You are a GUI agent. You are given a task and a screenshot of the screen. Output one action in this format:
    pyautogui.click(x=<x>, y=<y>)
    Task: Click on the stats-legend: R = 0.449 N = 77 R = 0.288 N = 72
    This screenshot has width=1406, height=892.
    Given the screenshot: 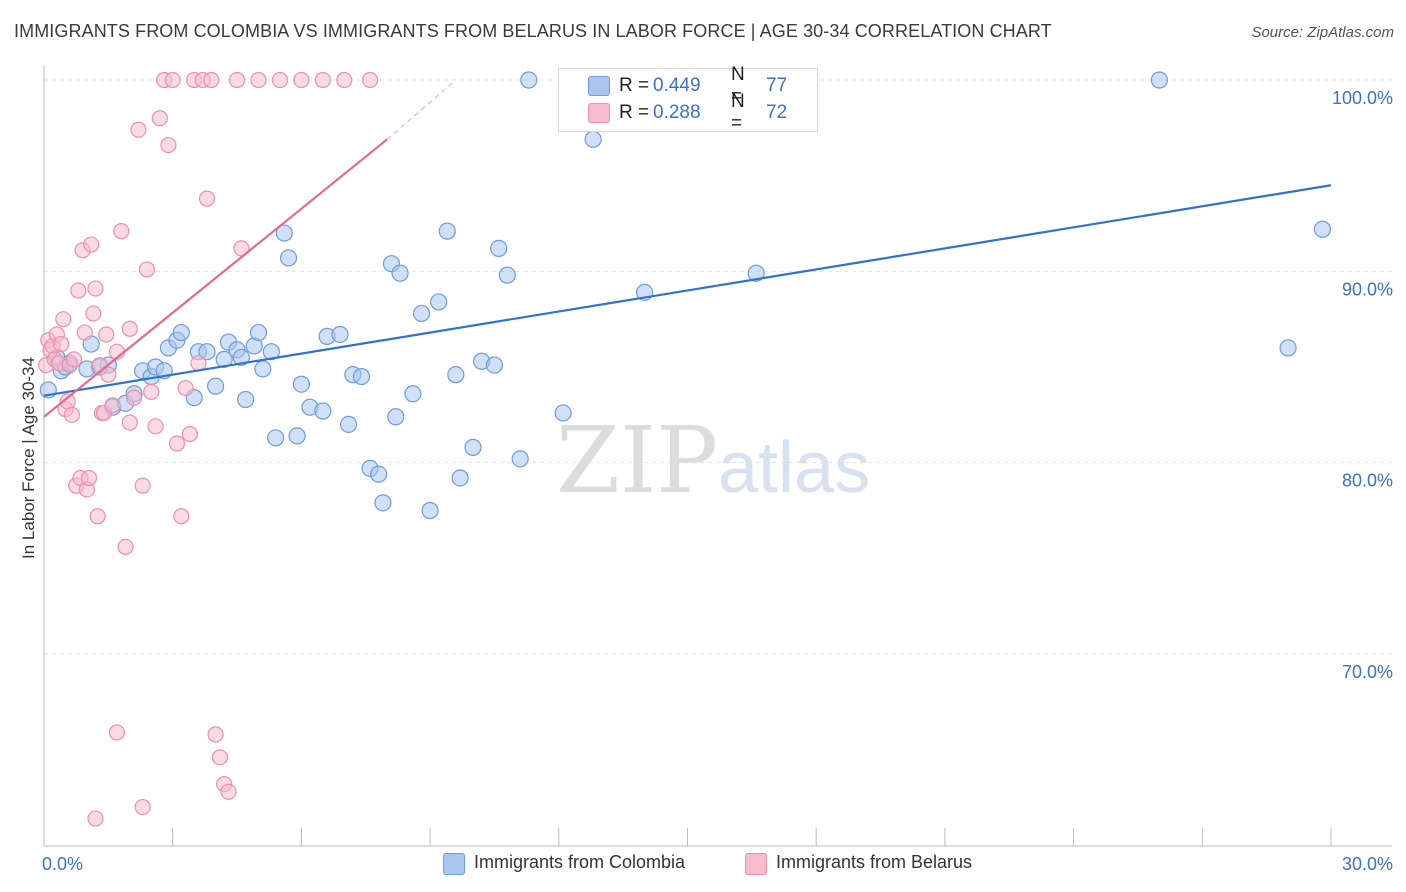 What is the action you would take?
    pyautogui.click(x=688, y=99)
    